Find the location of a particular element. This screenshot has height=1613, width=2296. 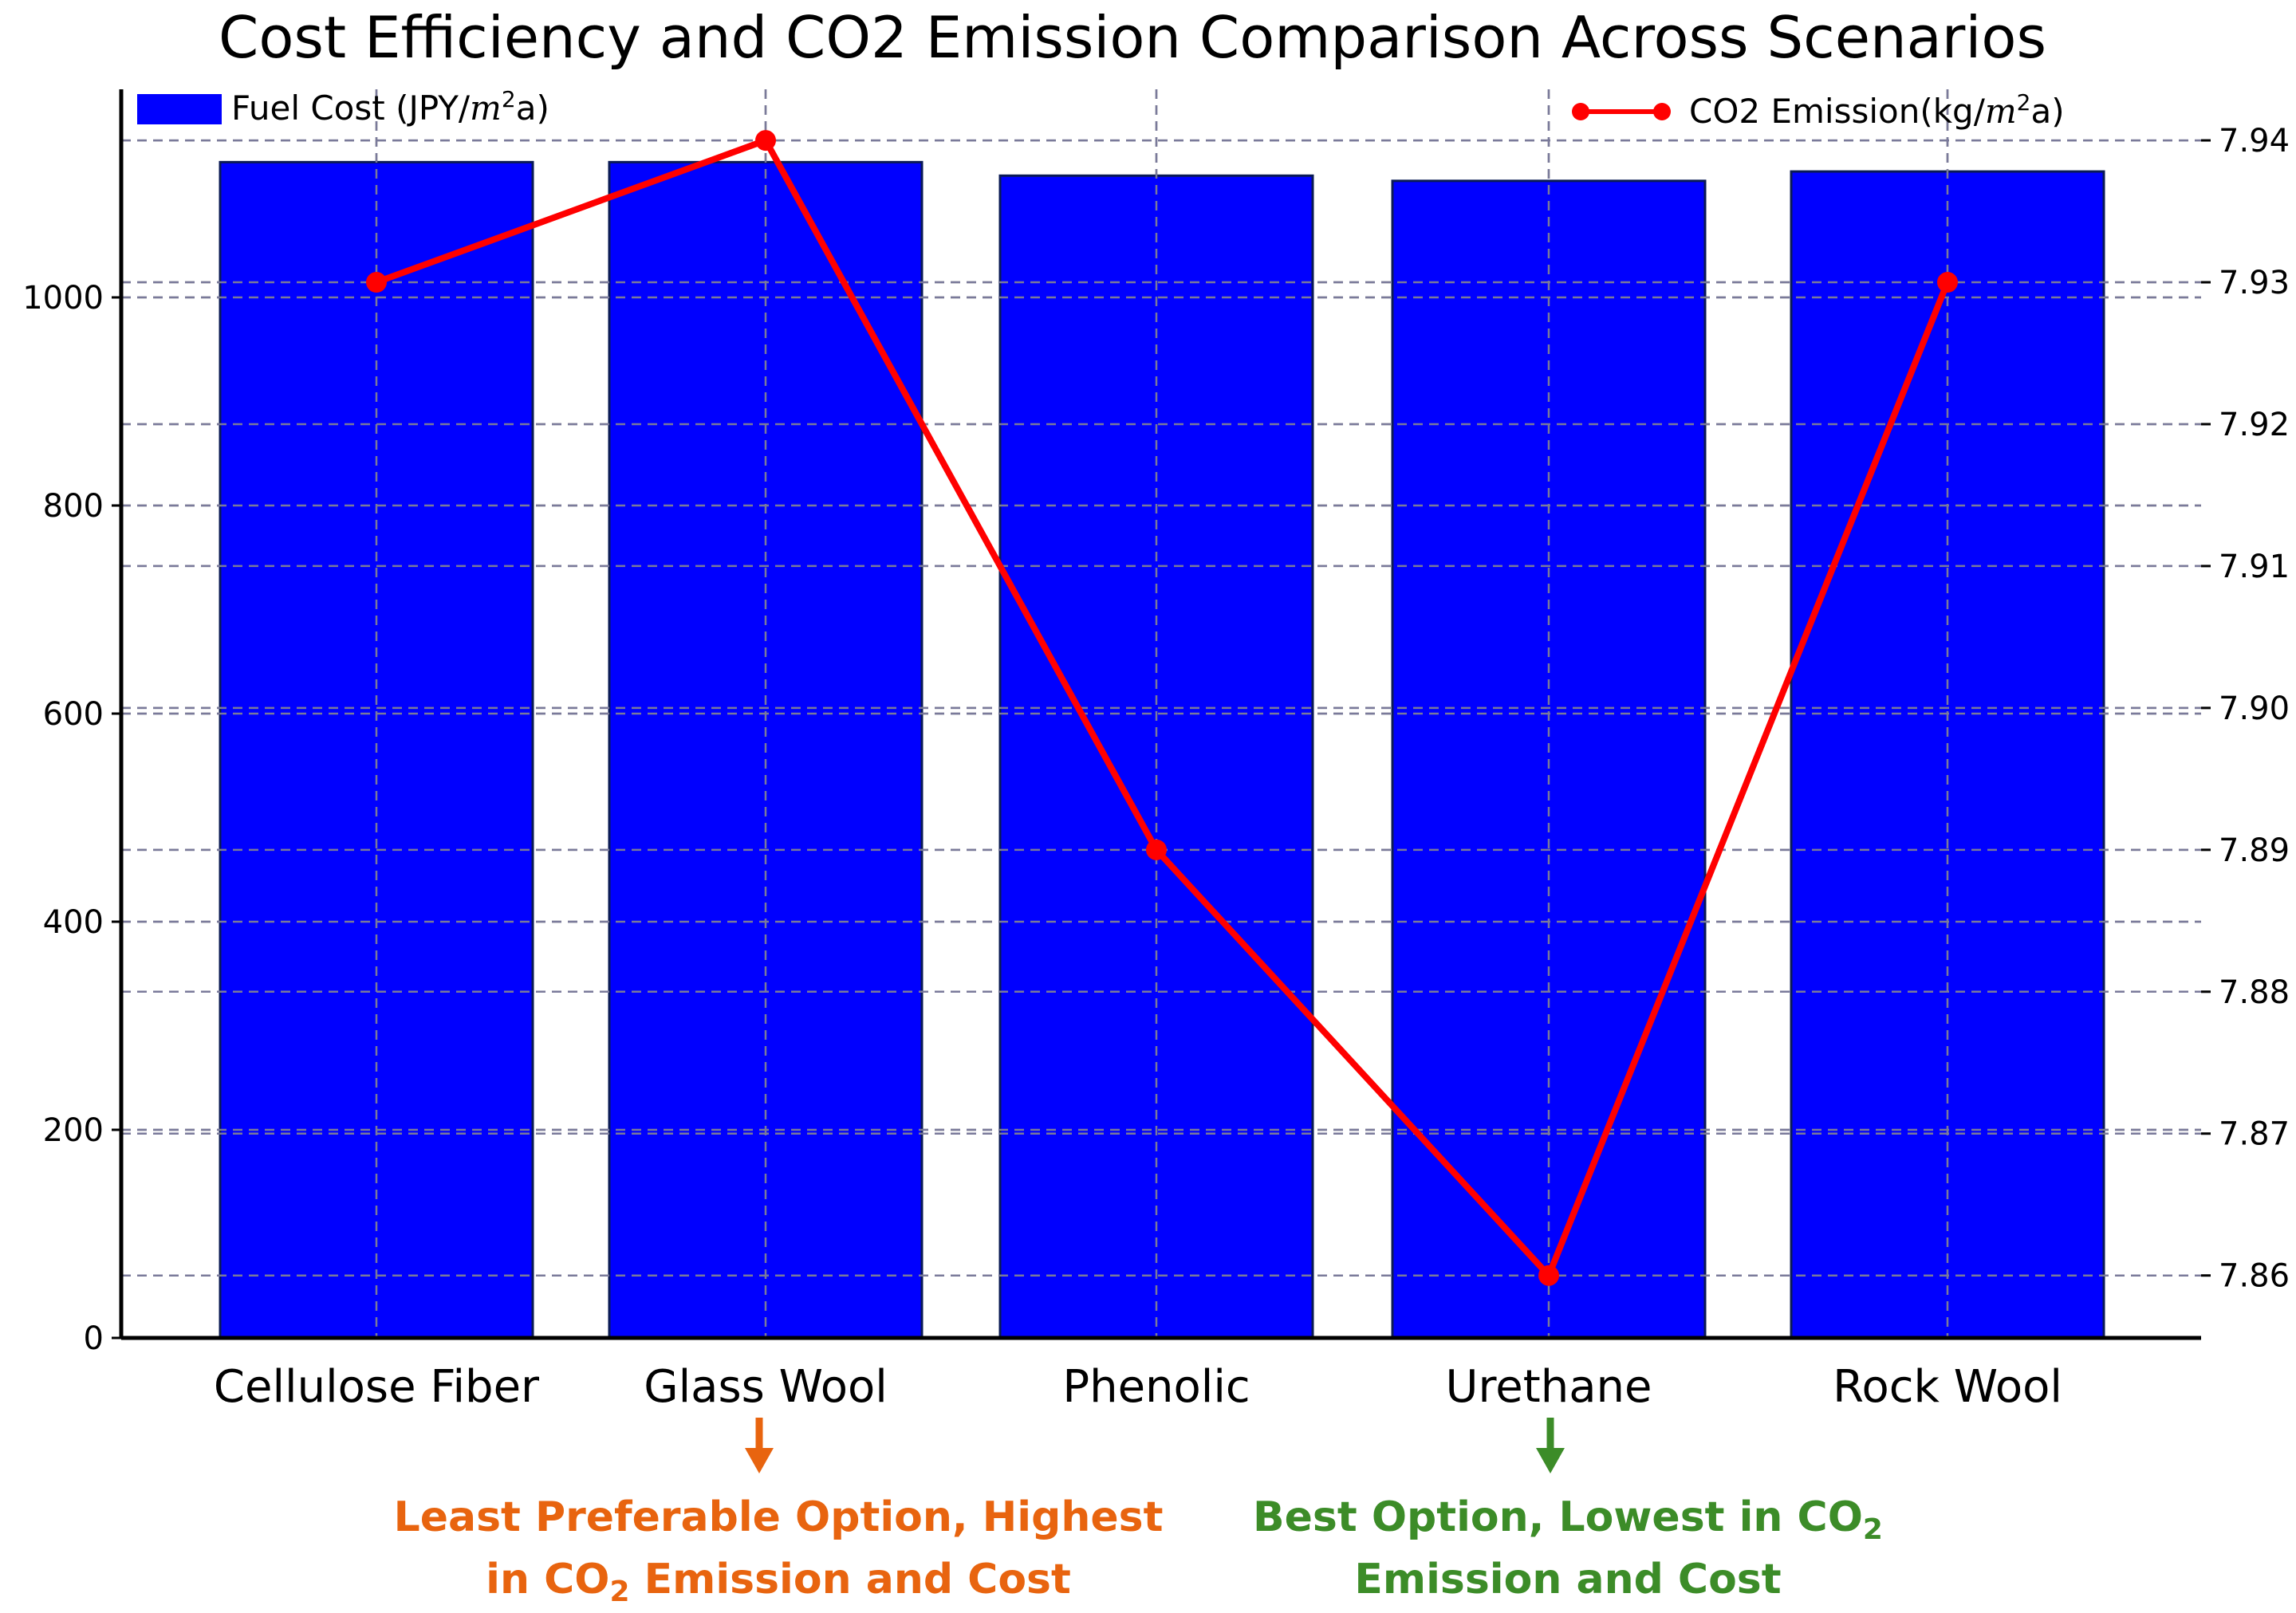

right-axis-ticks: 7.86 7.87 7.88 7.89 7.90 7.91 7.92 7.93 7.94 is located at coordinates (2245, 709).